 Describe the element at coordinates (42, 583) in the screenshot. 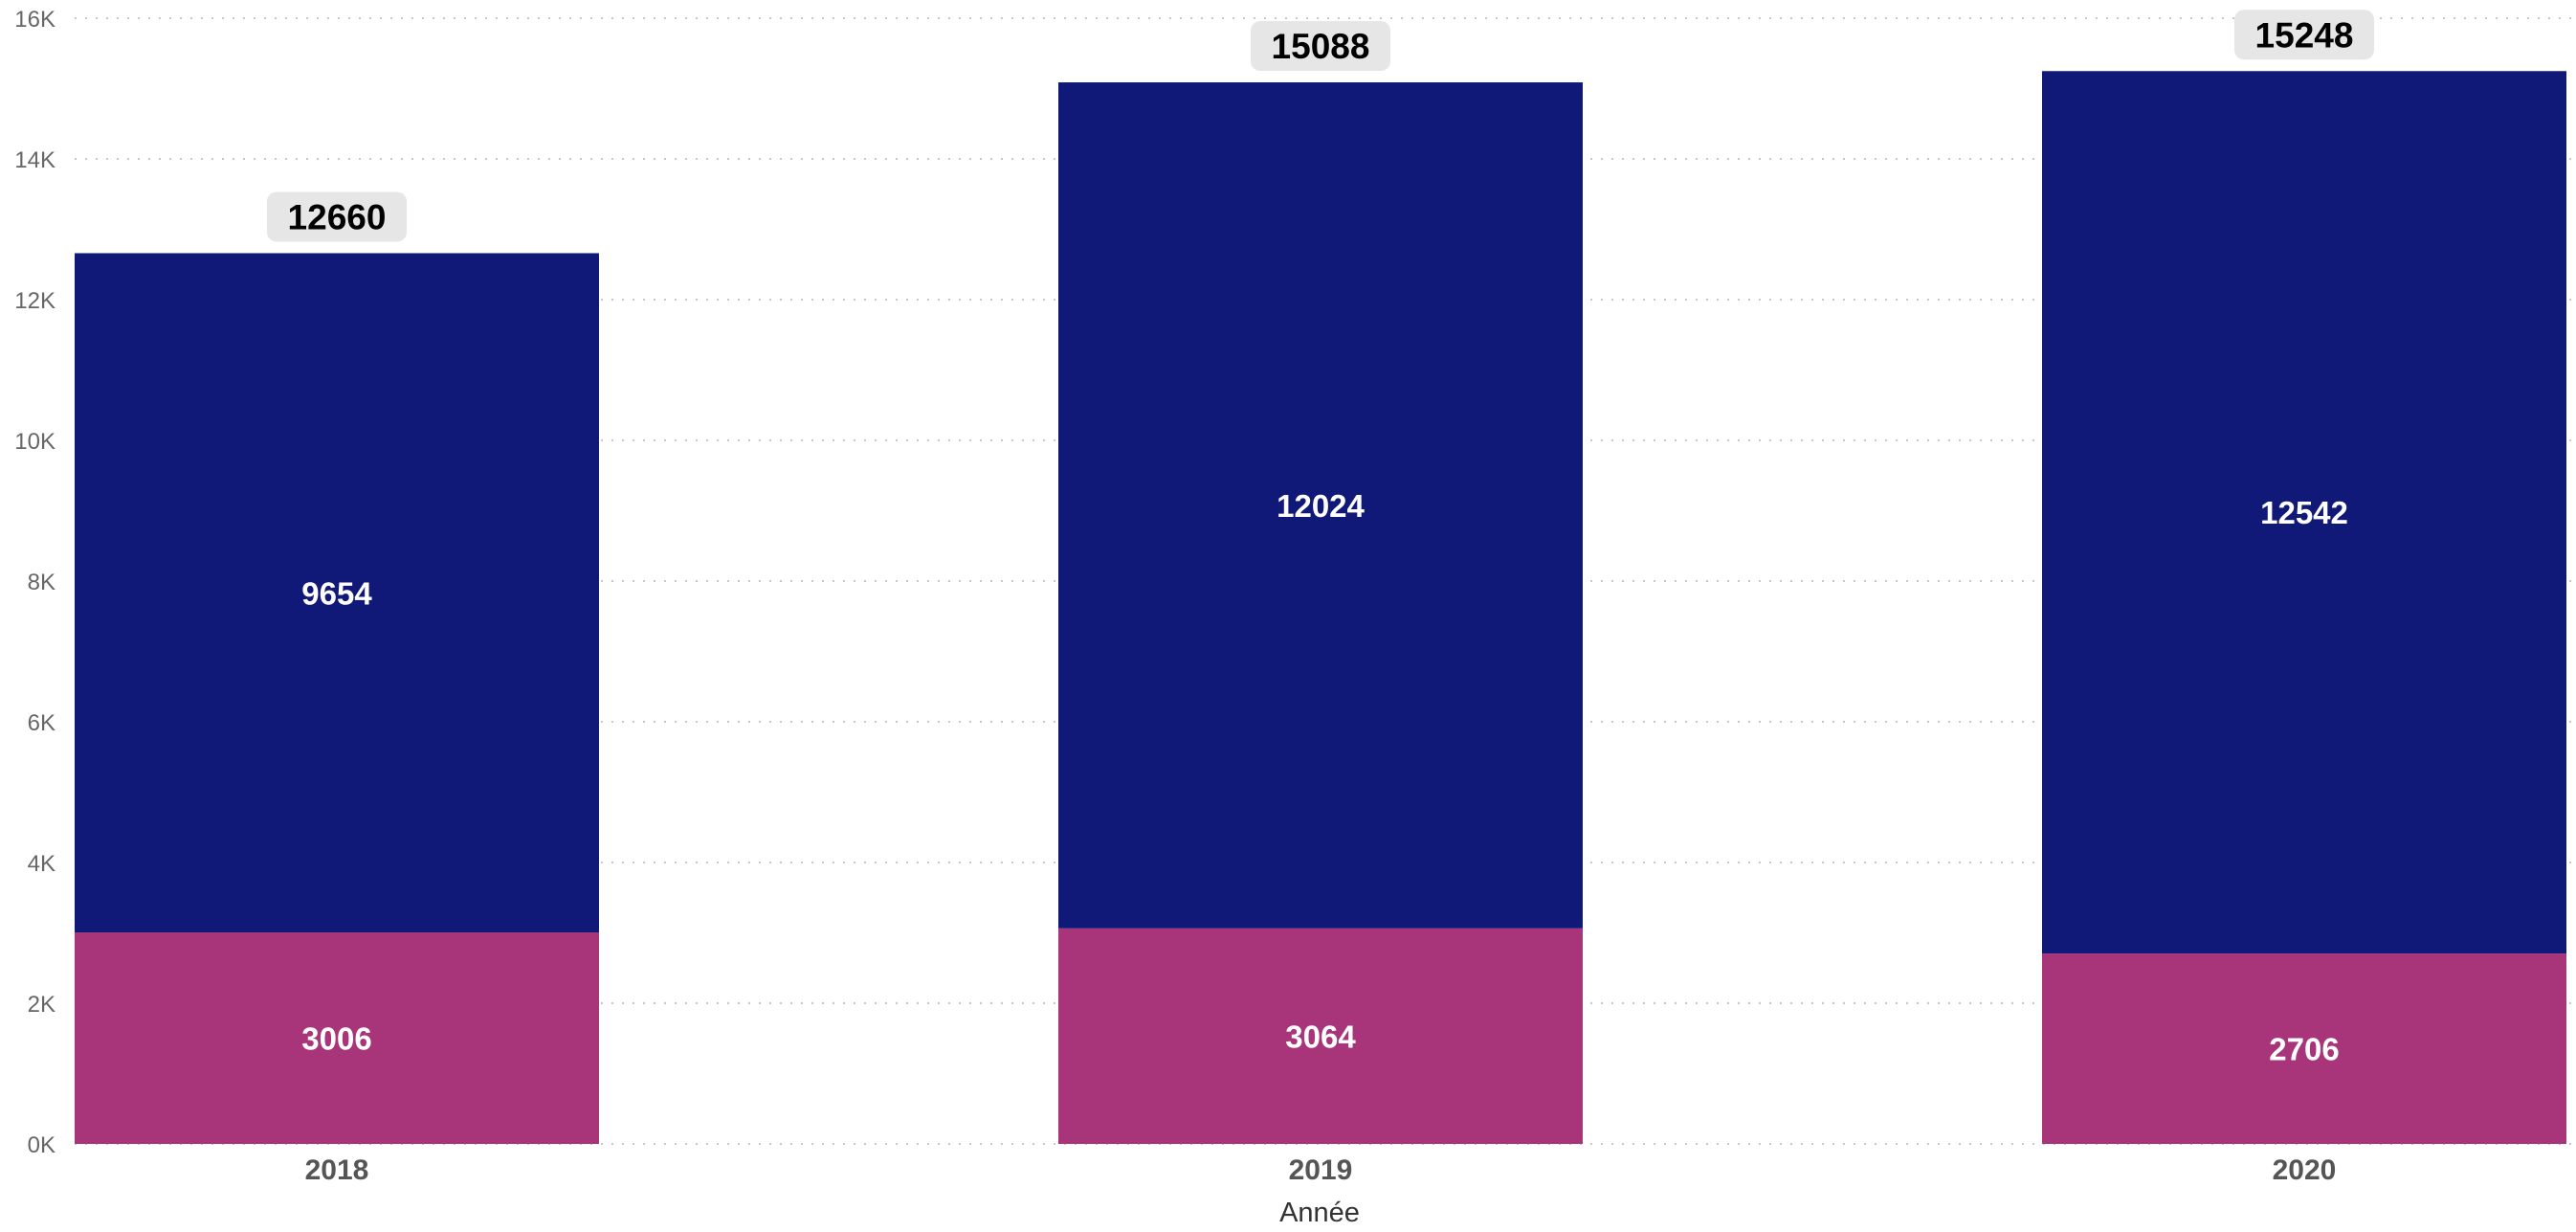

I see `y-tick-label: 8K` at that location.